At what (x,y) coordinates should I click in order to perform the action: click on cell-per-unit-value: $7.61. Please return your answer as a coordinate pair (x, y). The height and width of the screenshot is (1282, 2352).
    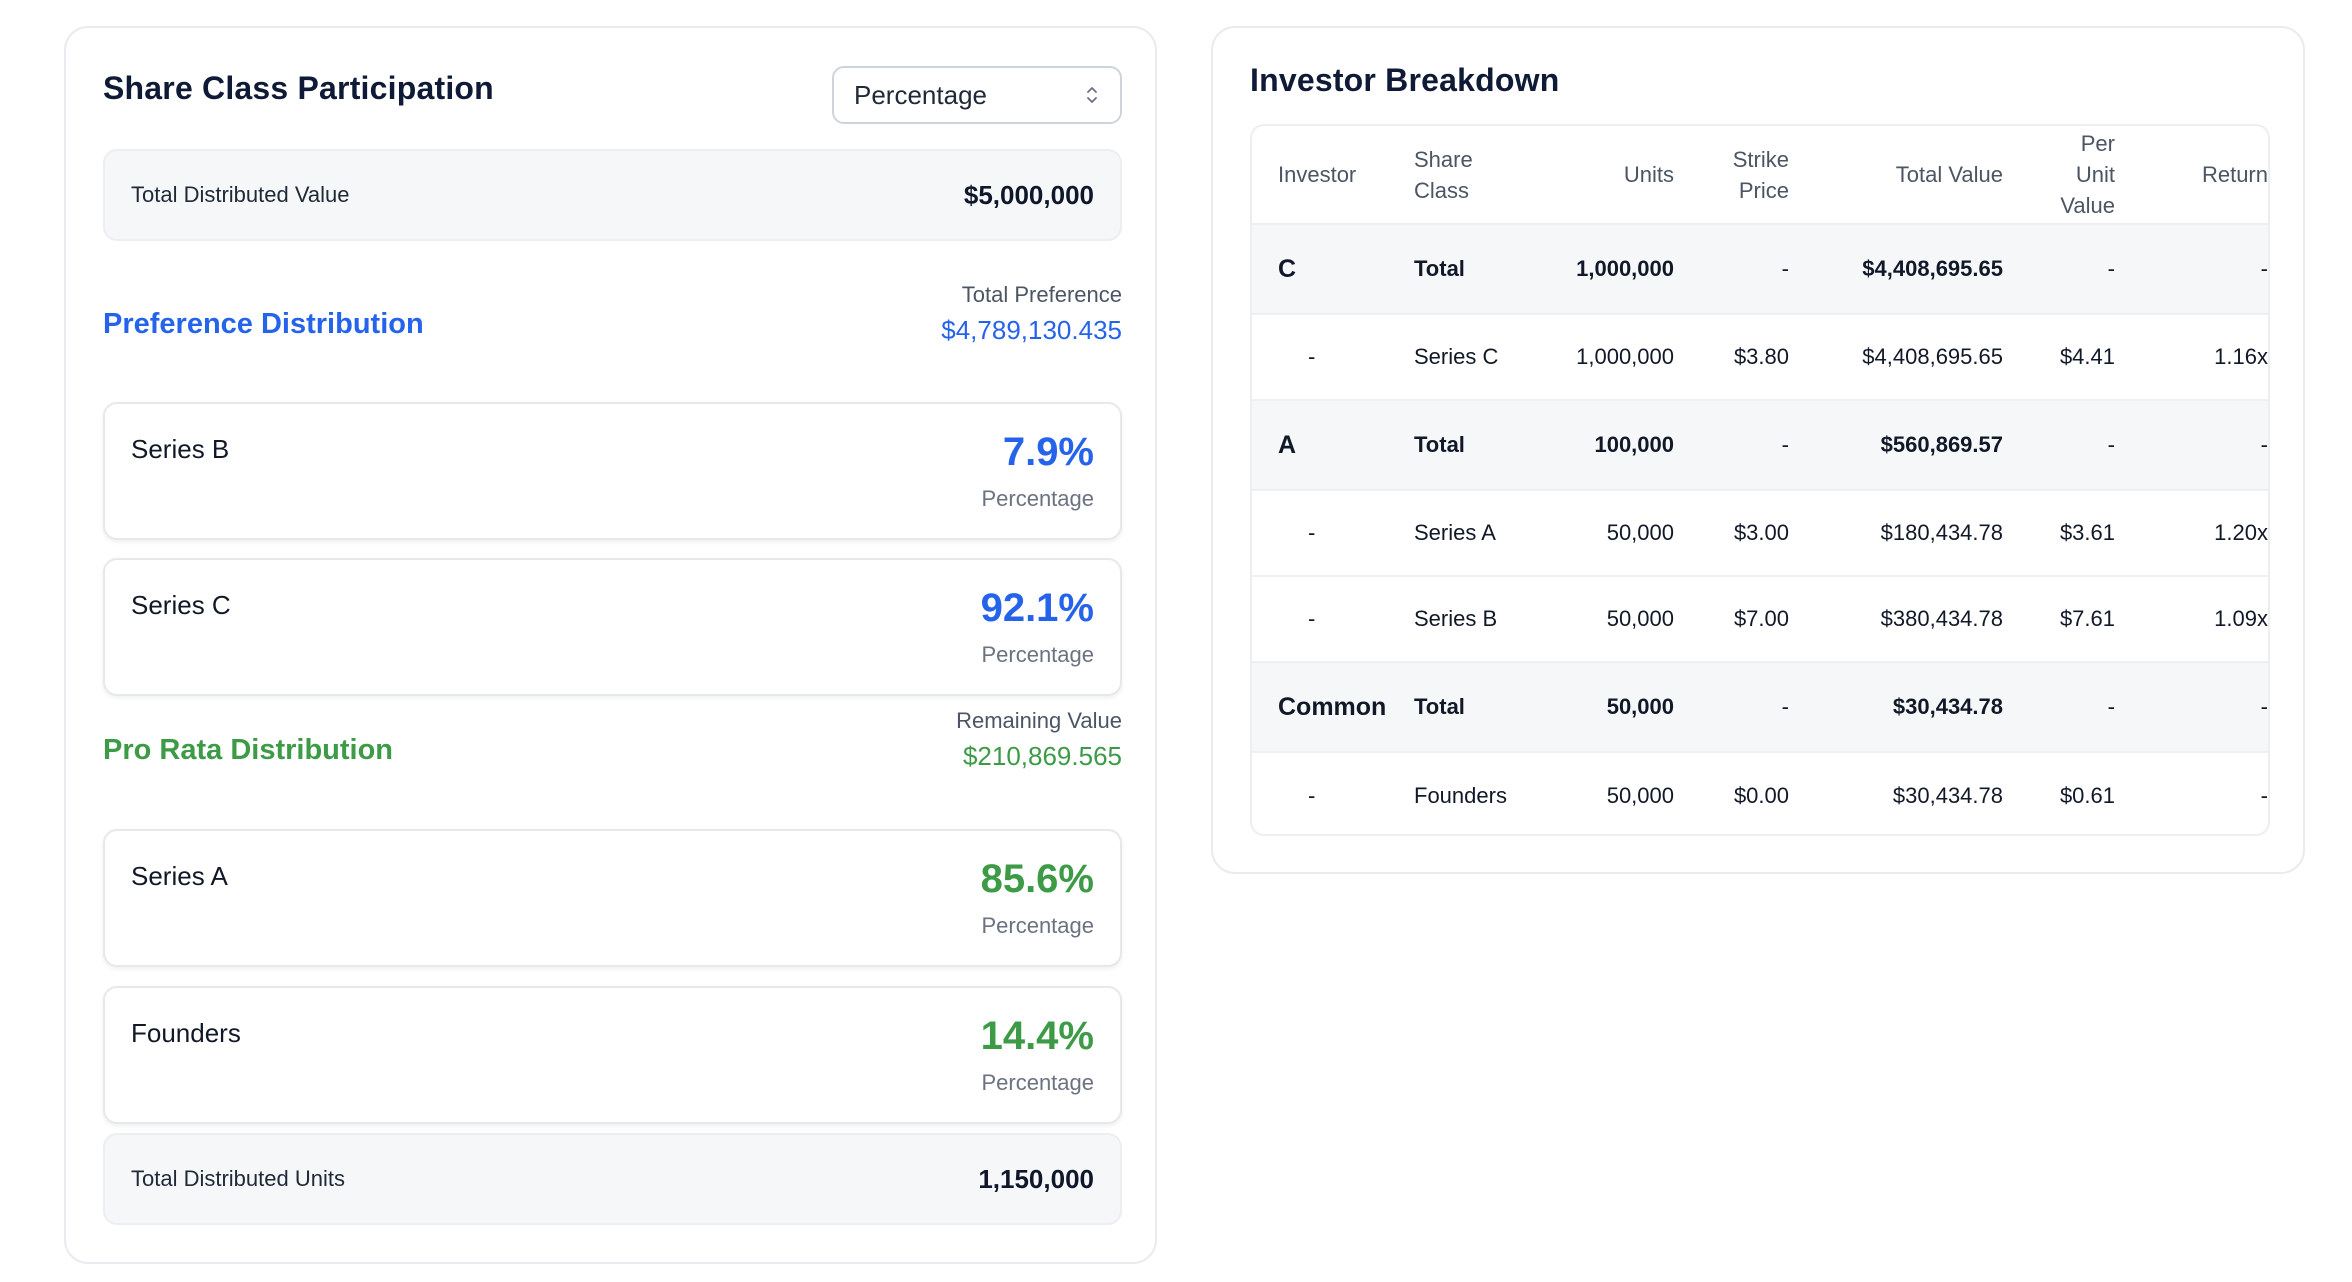
    Looking at the image, I should click on (2059, 619).